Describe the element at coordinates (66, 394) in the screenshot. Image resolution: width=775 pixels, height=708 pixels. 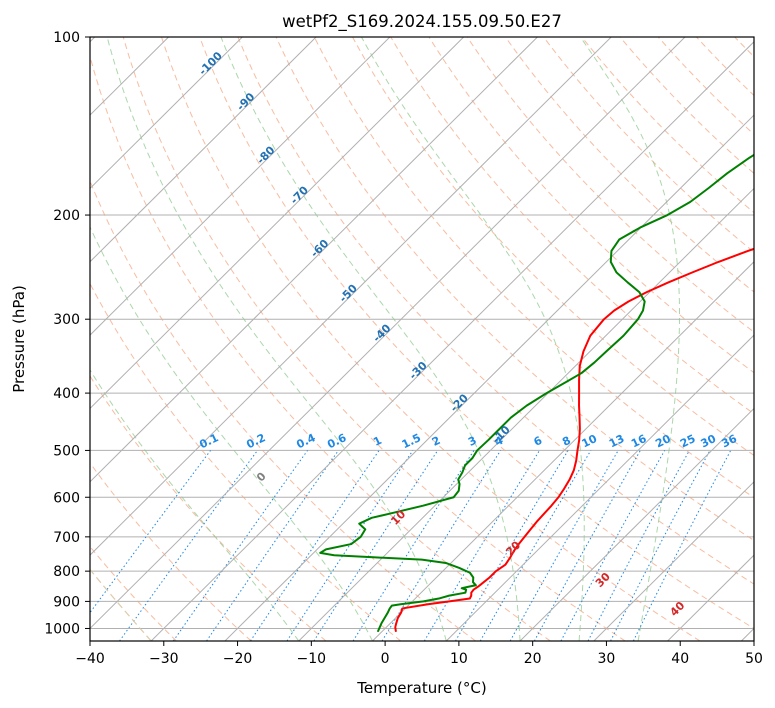
I see `y-tick-label: 400` at that location.